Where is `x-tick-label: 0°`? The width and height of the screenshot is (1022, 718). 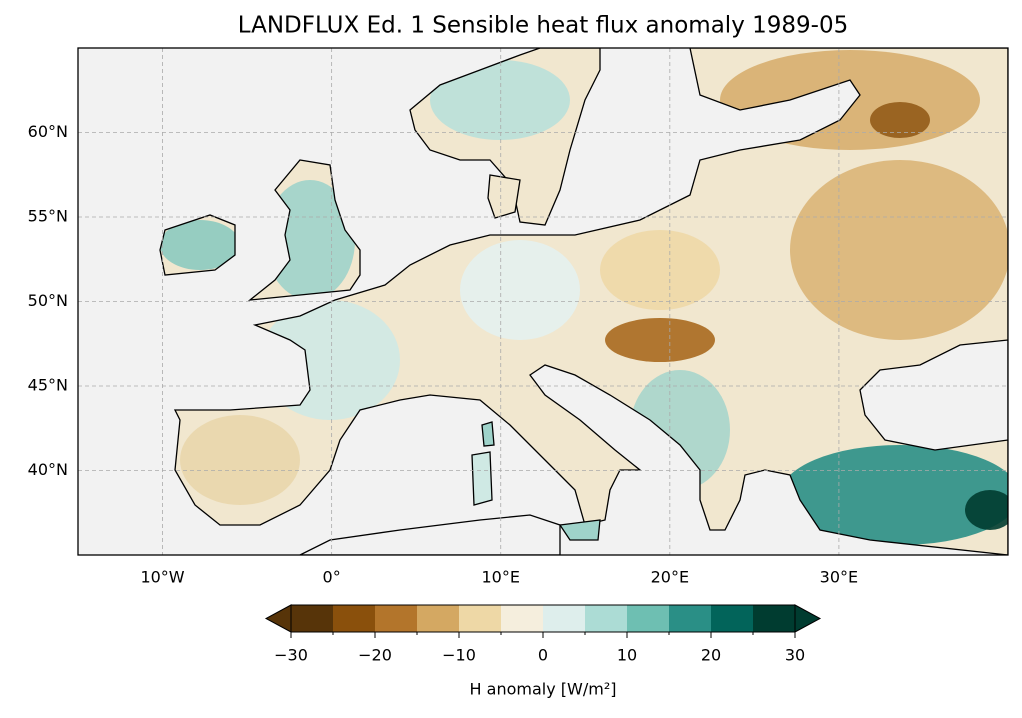
x-tick-label: 0° is located at coordinates (332, 577).